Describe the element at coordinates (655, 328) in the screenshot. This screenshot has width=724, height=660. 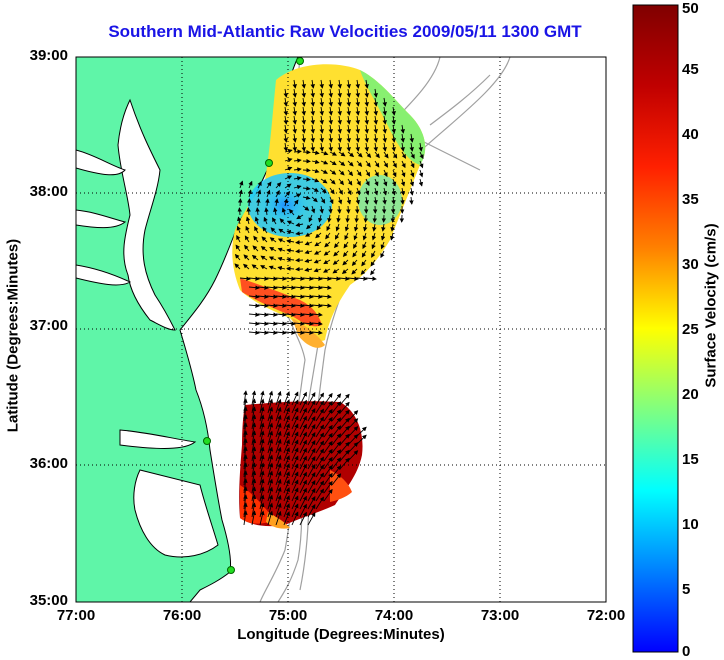
I see `colorbar` at that location.